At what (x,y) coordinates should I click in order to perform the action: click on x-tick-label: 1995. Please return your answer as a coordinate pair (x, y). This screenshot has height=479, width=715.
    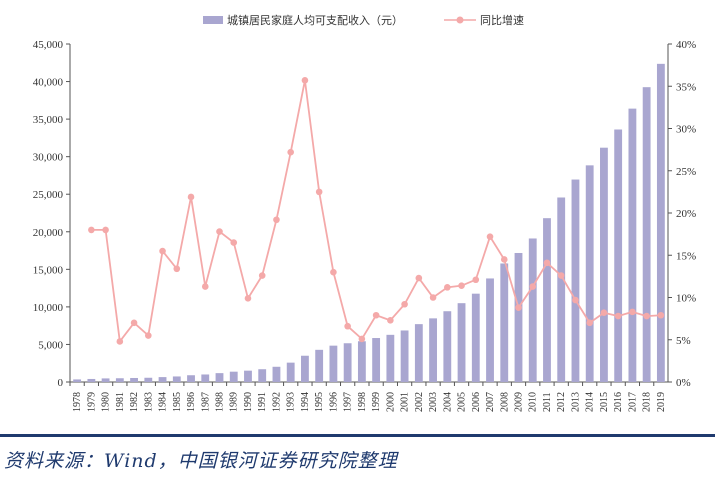
    Looking at the image, I should click on (319, 402).